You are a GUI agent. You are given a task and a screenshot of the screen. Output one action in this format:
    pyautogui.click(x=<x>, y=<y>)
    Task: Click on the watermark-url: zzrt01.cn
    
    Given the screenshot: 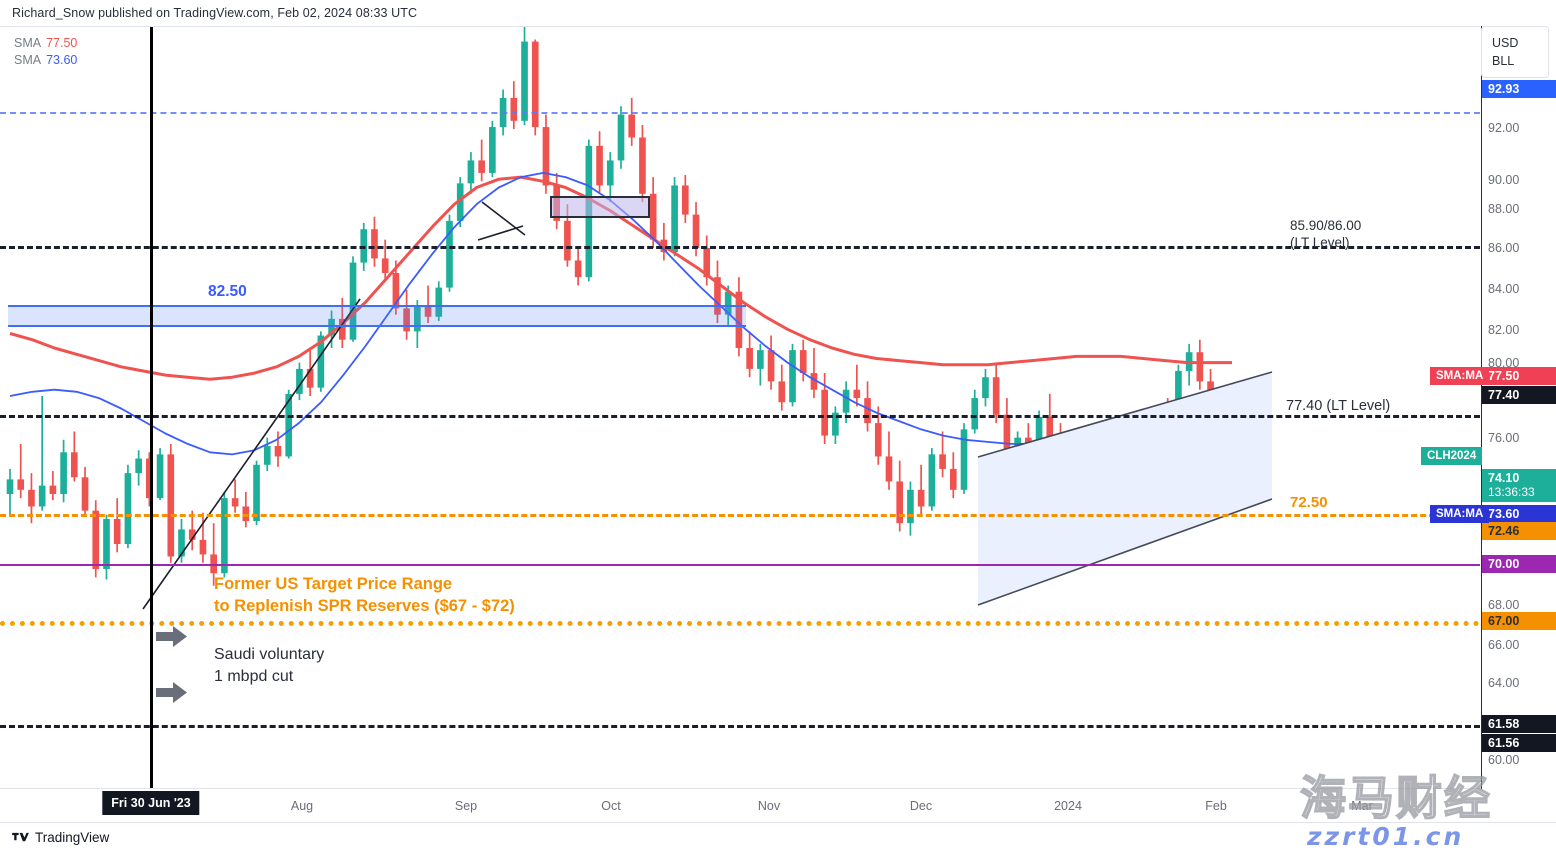 What is the action you would take?
    pyautogui.click(x=1386, y=836)
    